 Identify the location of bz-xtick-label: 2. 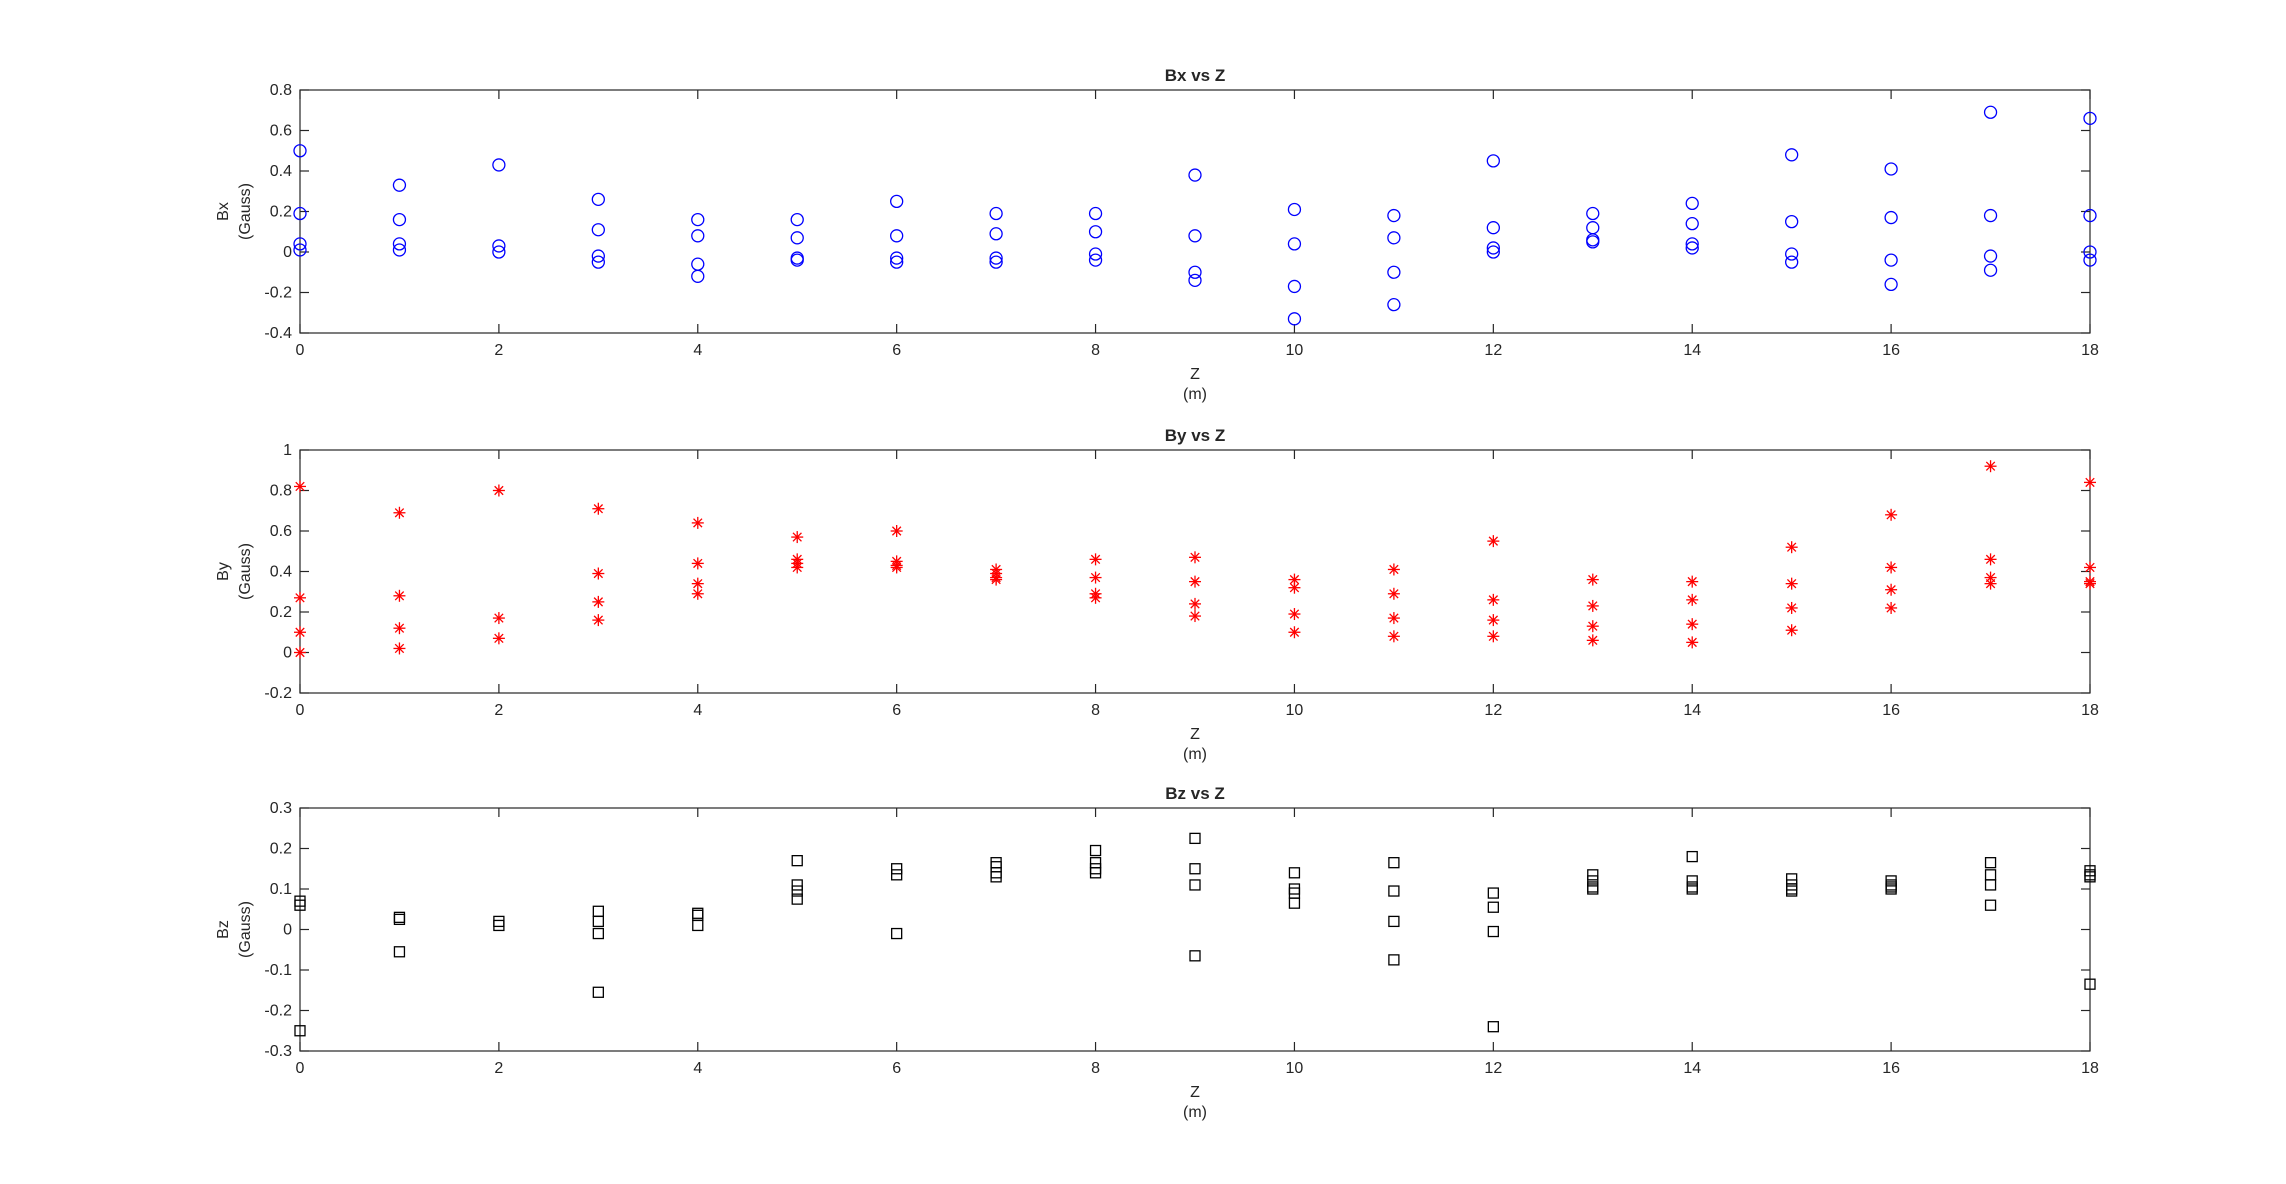
(498, 1068).